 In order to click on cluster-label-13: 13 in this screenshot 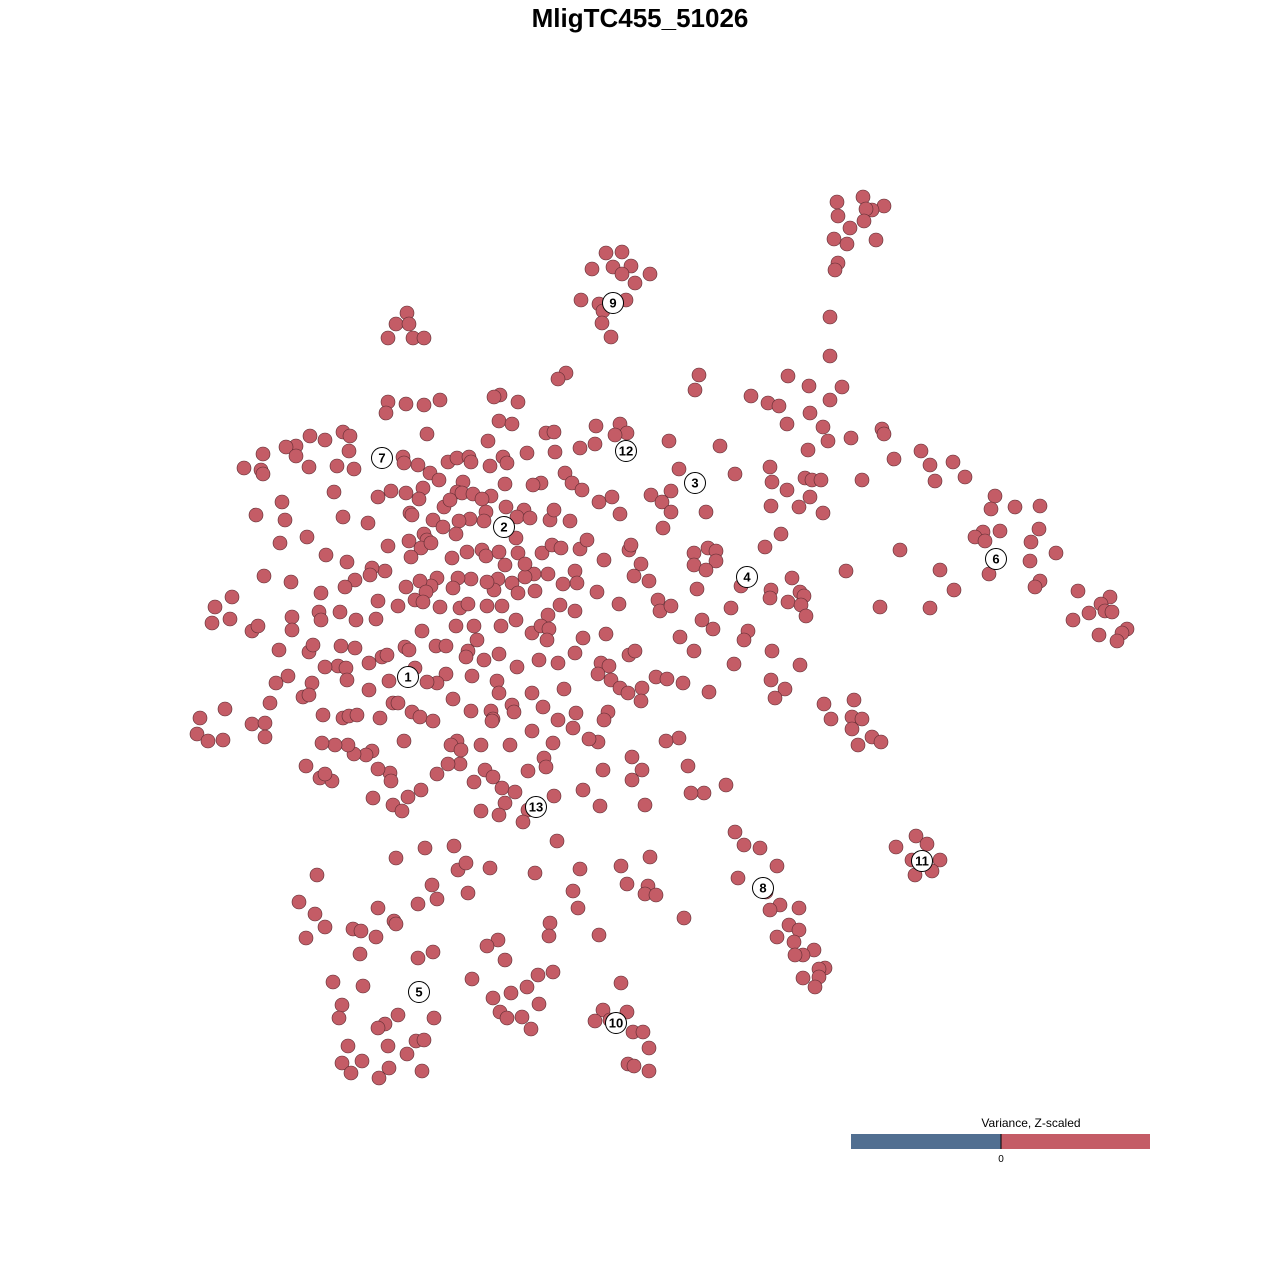, I will do `click(536, 807)`.